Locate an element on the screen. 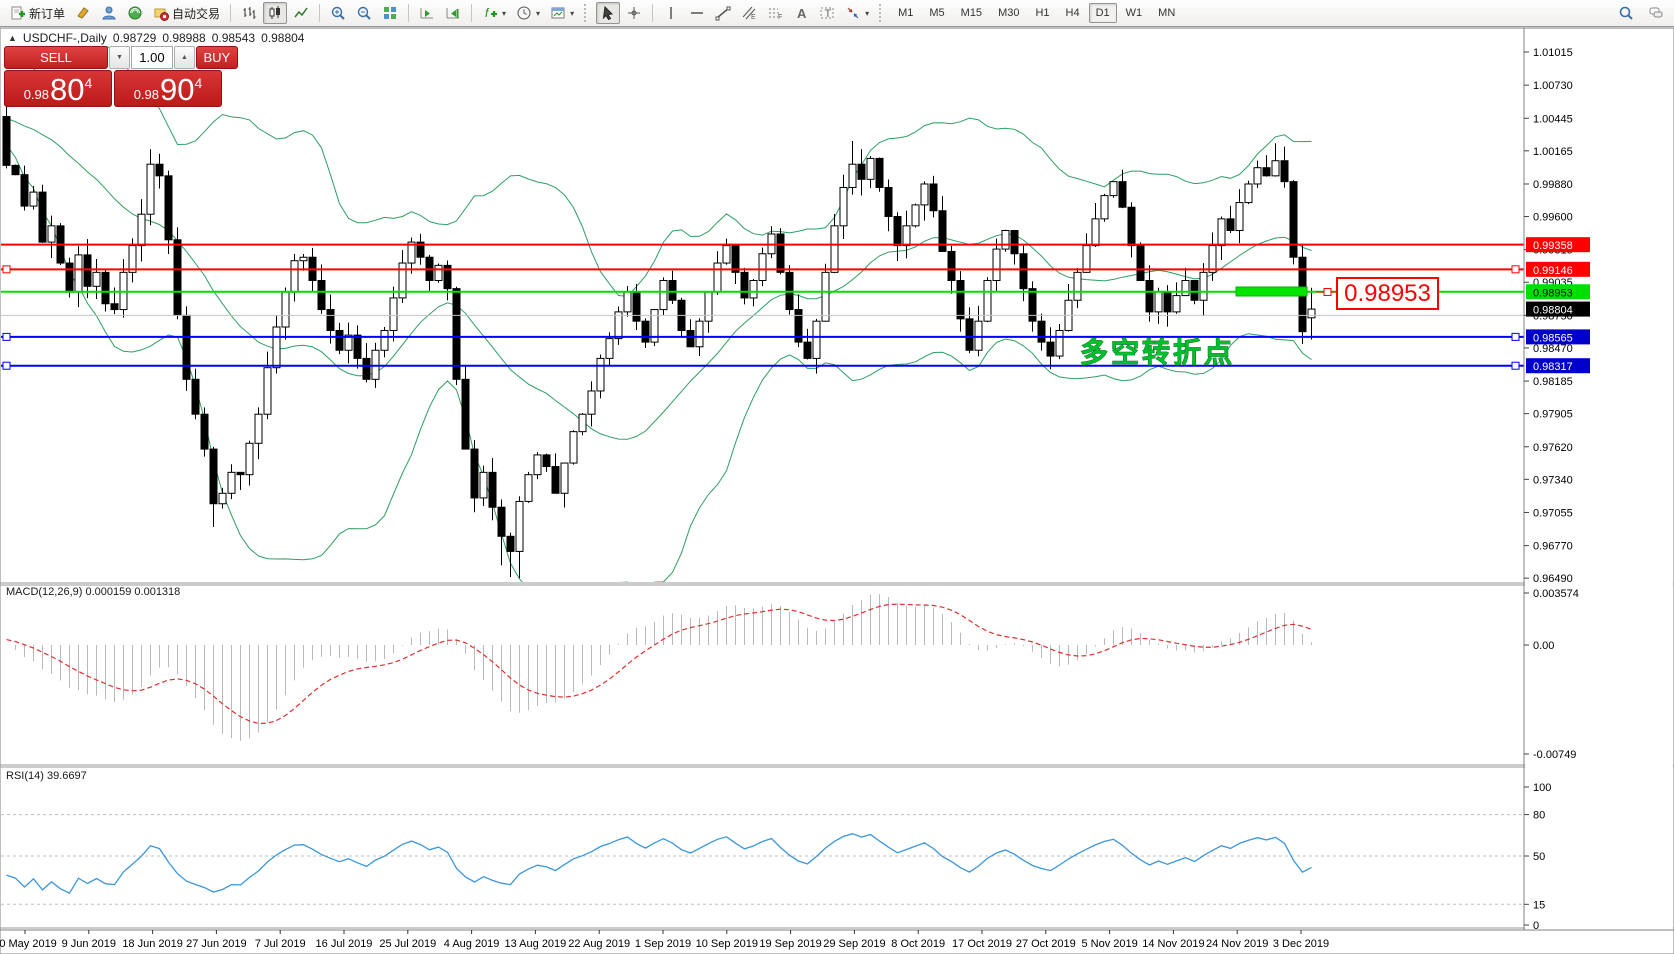 The image size is (1674, 954). bars-icon is located at coordinates (249, 13).